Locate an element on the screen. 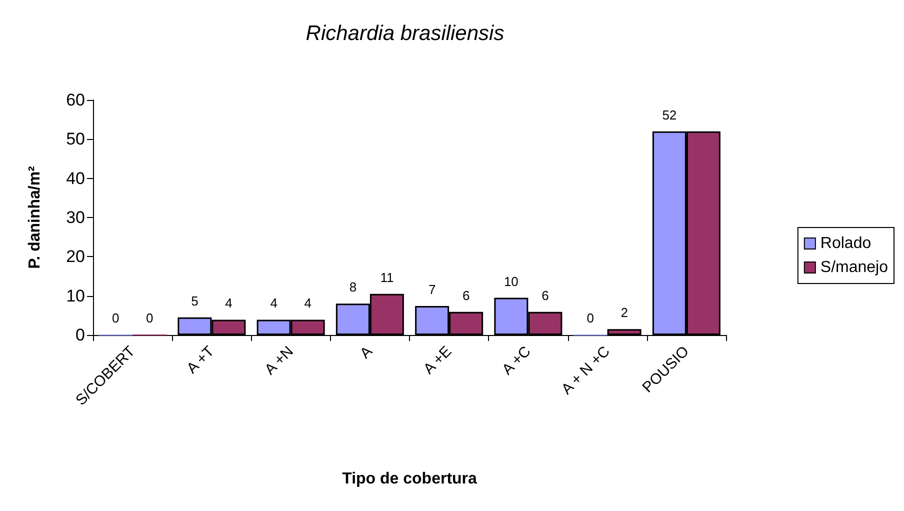 This screenshot has width=904, height=511. data-label: 52 is located at coordinates (669, 114).